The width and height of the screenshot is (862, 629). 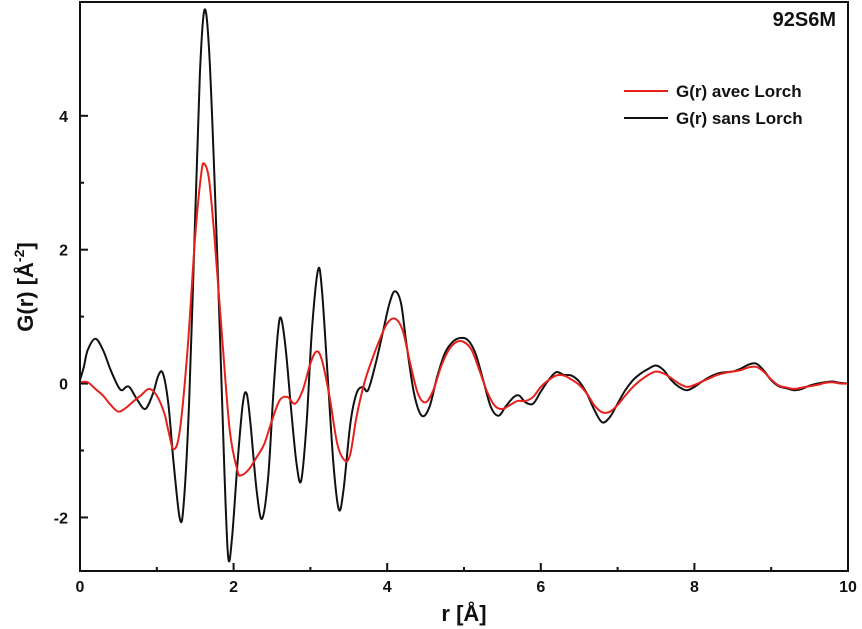 What do you see at coordinates (739, 91) in the screenshot?
I see `legend-label-lorch: G(r) avec Lorch` at bounding box center [739, 91].